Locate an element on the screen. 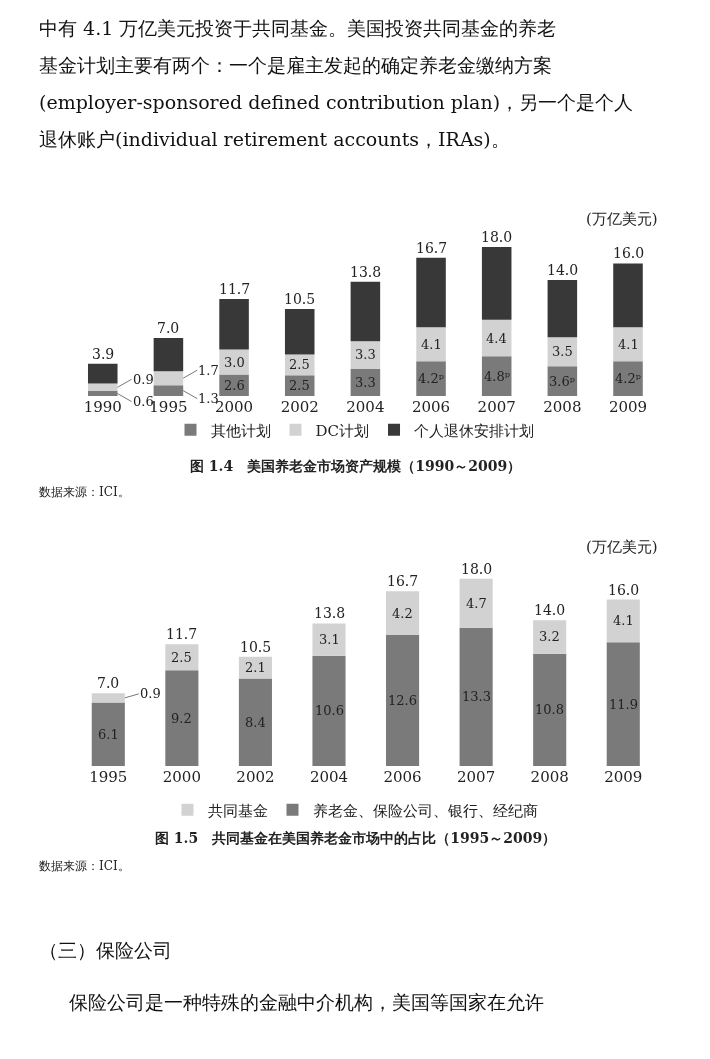 The height and width of the screenshot is (1059, 710). data-label: 3.5 is located at coordinates (562, 351).